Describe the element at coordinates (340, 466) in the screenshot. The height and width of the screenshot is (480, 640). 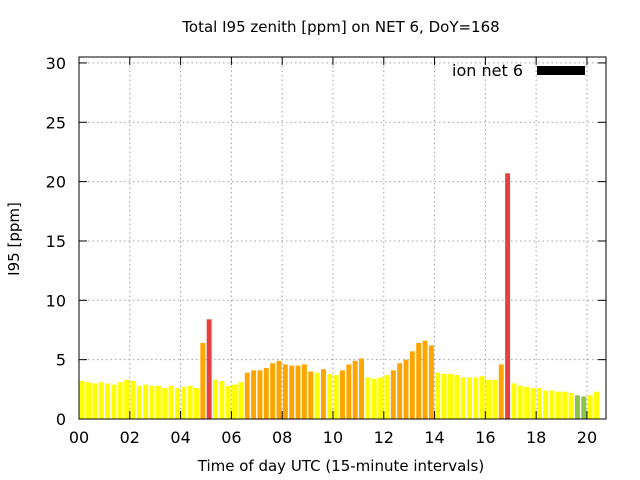
I see `x-axis-title: Time of day UTC (15-minute intervals)` at that location.